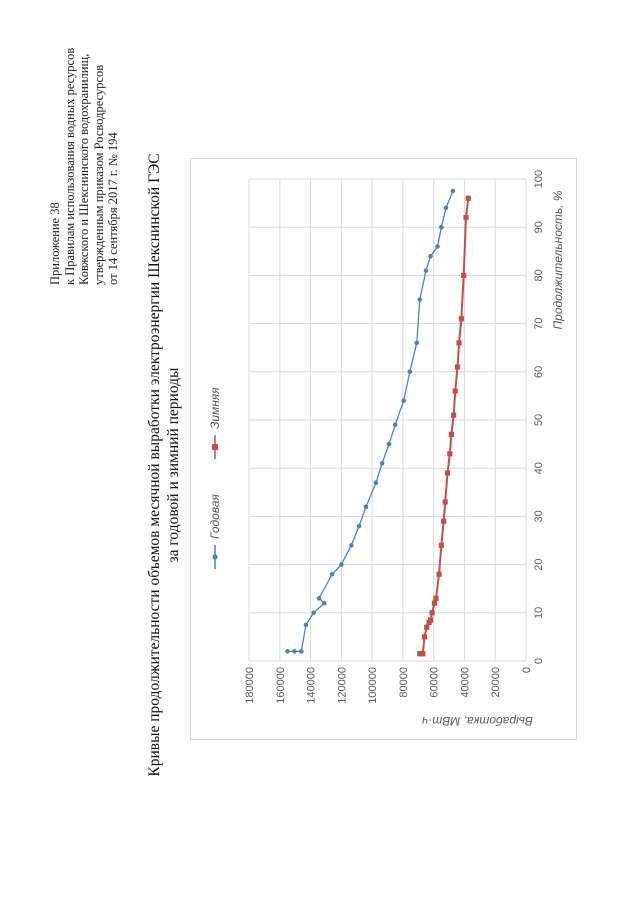  Describe the element at coordinates (215, 447) in the screenshot. I see `legend-marker-zimnyaya` at that location.